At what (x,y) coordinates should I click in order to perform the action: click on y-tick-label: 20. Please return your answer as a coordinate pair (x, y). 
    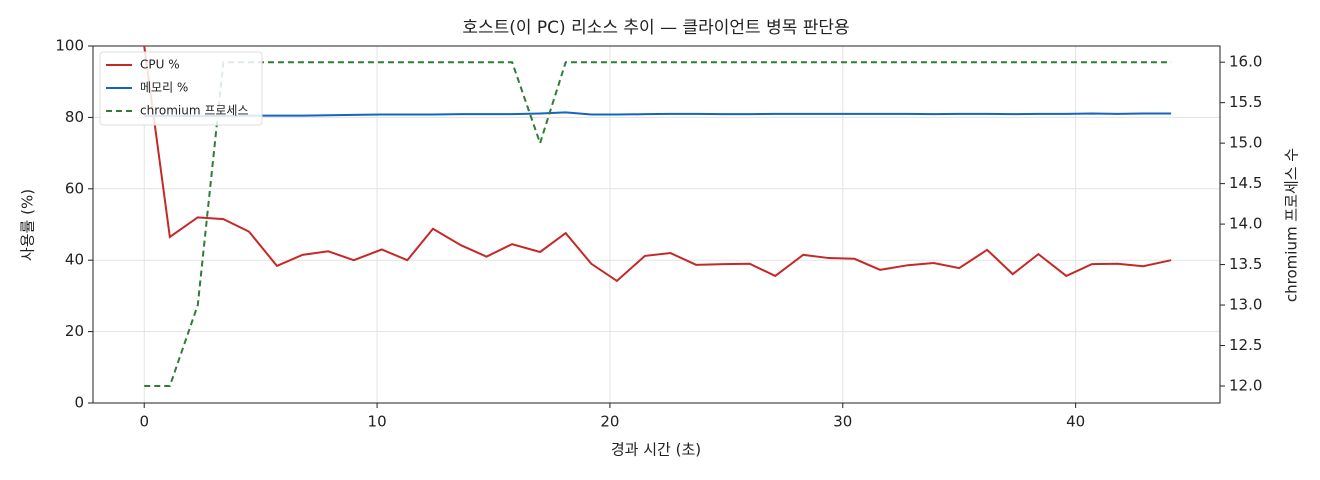
    Looking at the image, I should click on (74, 331).